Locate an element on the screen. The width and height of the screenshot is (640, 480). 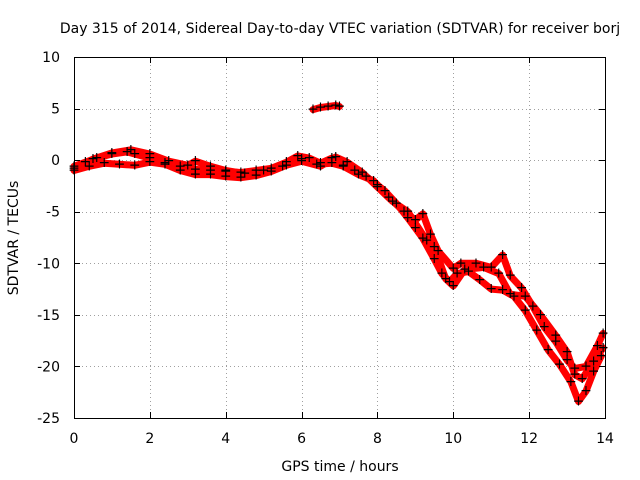
x-tick-label: 14 is located at coordinates (605, 439).